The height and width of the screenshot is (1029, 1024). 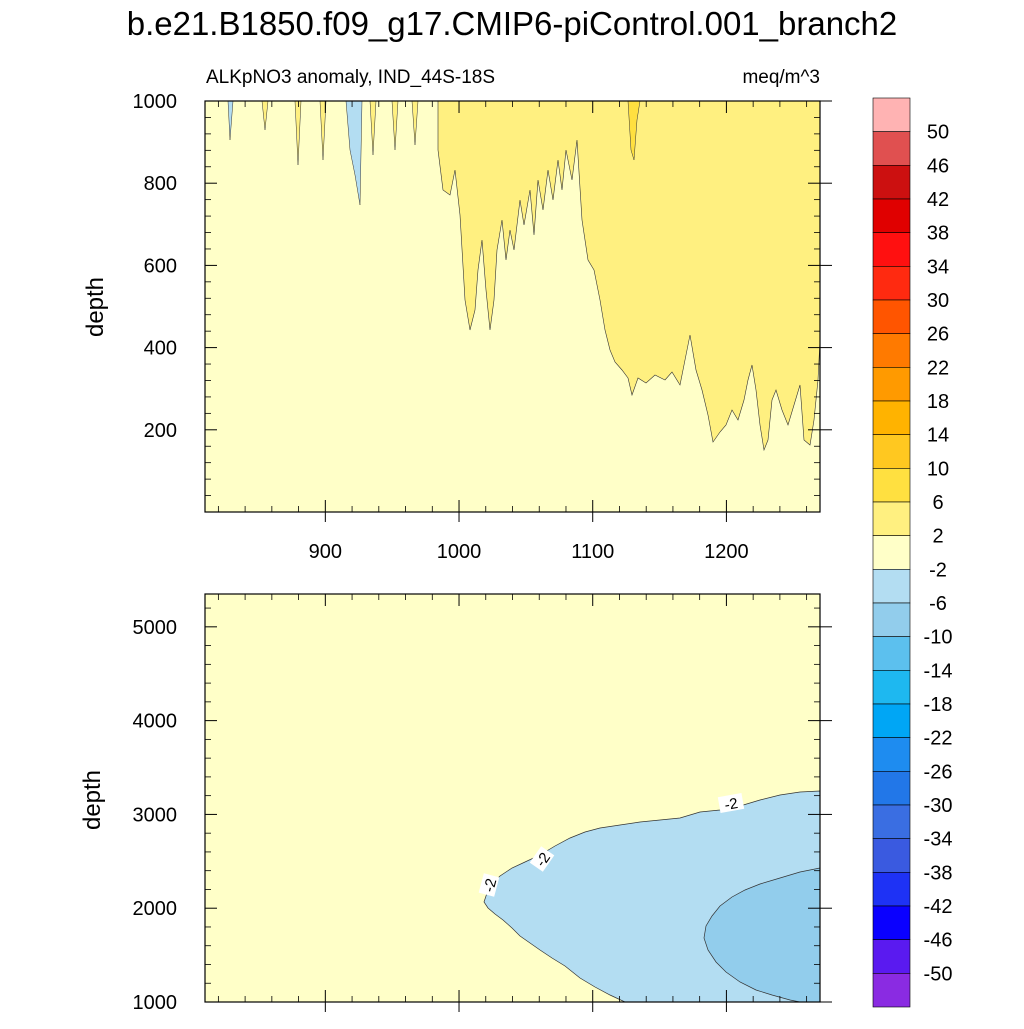 I want to click on y-tick-label: 400, so click(x=160, y=349).